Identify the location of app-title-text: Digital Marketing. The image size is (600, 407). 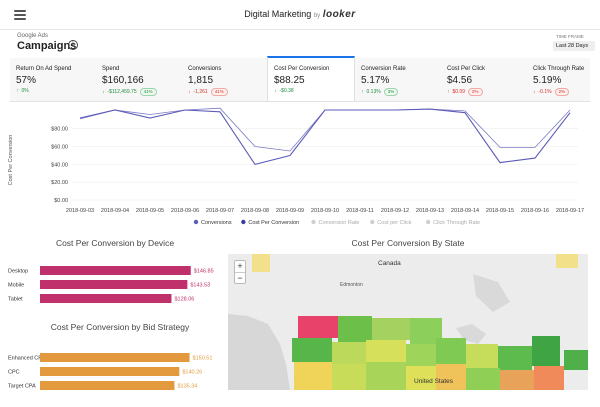
(278, 14).